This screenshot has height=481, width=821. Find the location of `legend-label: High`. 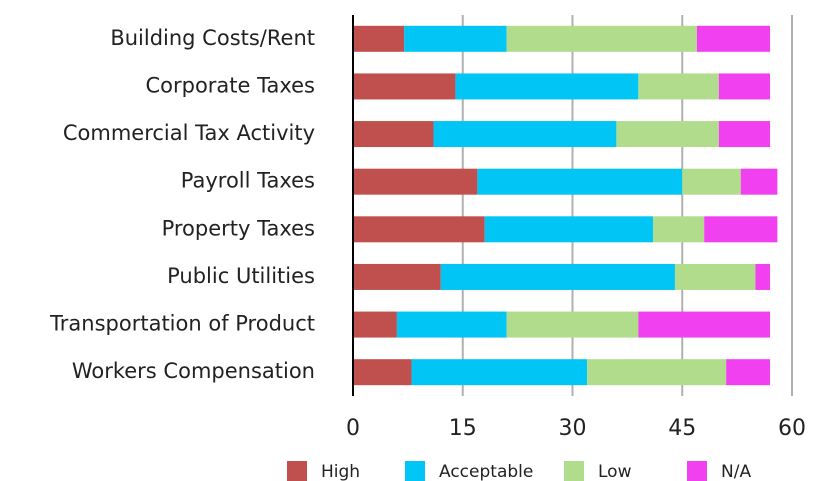

legend-label: High is located at coordinates (340, 471).